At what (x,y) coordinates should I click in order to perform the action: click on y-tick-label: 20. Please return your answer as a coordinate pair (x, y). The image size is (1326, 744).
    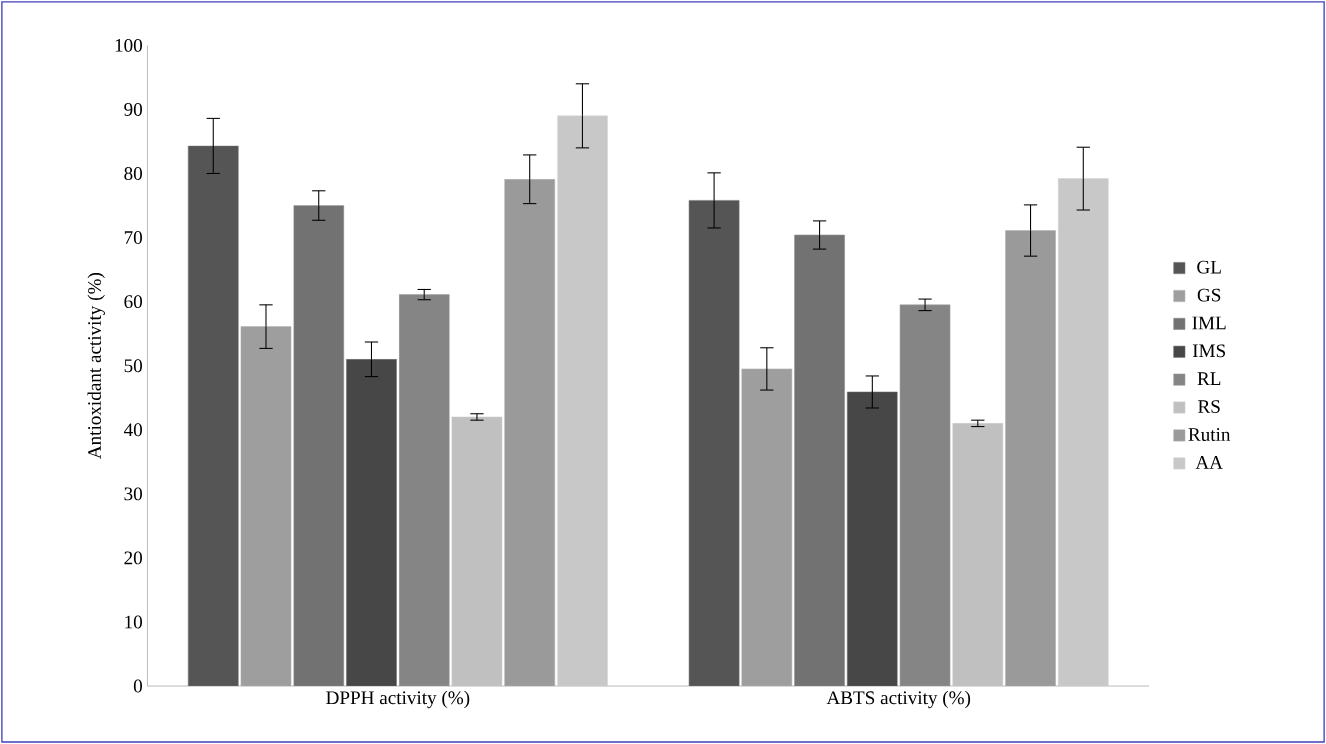
    Looking at the image, I should click on (133, 558).